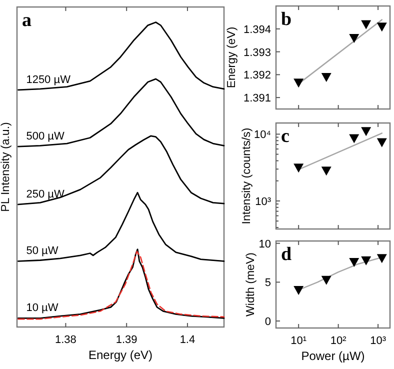 The width and height of the screenshot is (394, 369). What do you see at coordinates (298, 341) in the screenshot?
I see `x-tick-label: 10¹` at bounding box center [298, 341].